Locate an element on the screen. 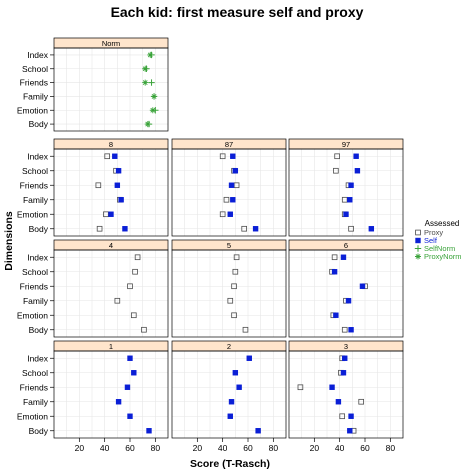  panel-6: 6 is located at coordinates (346, 288).